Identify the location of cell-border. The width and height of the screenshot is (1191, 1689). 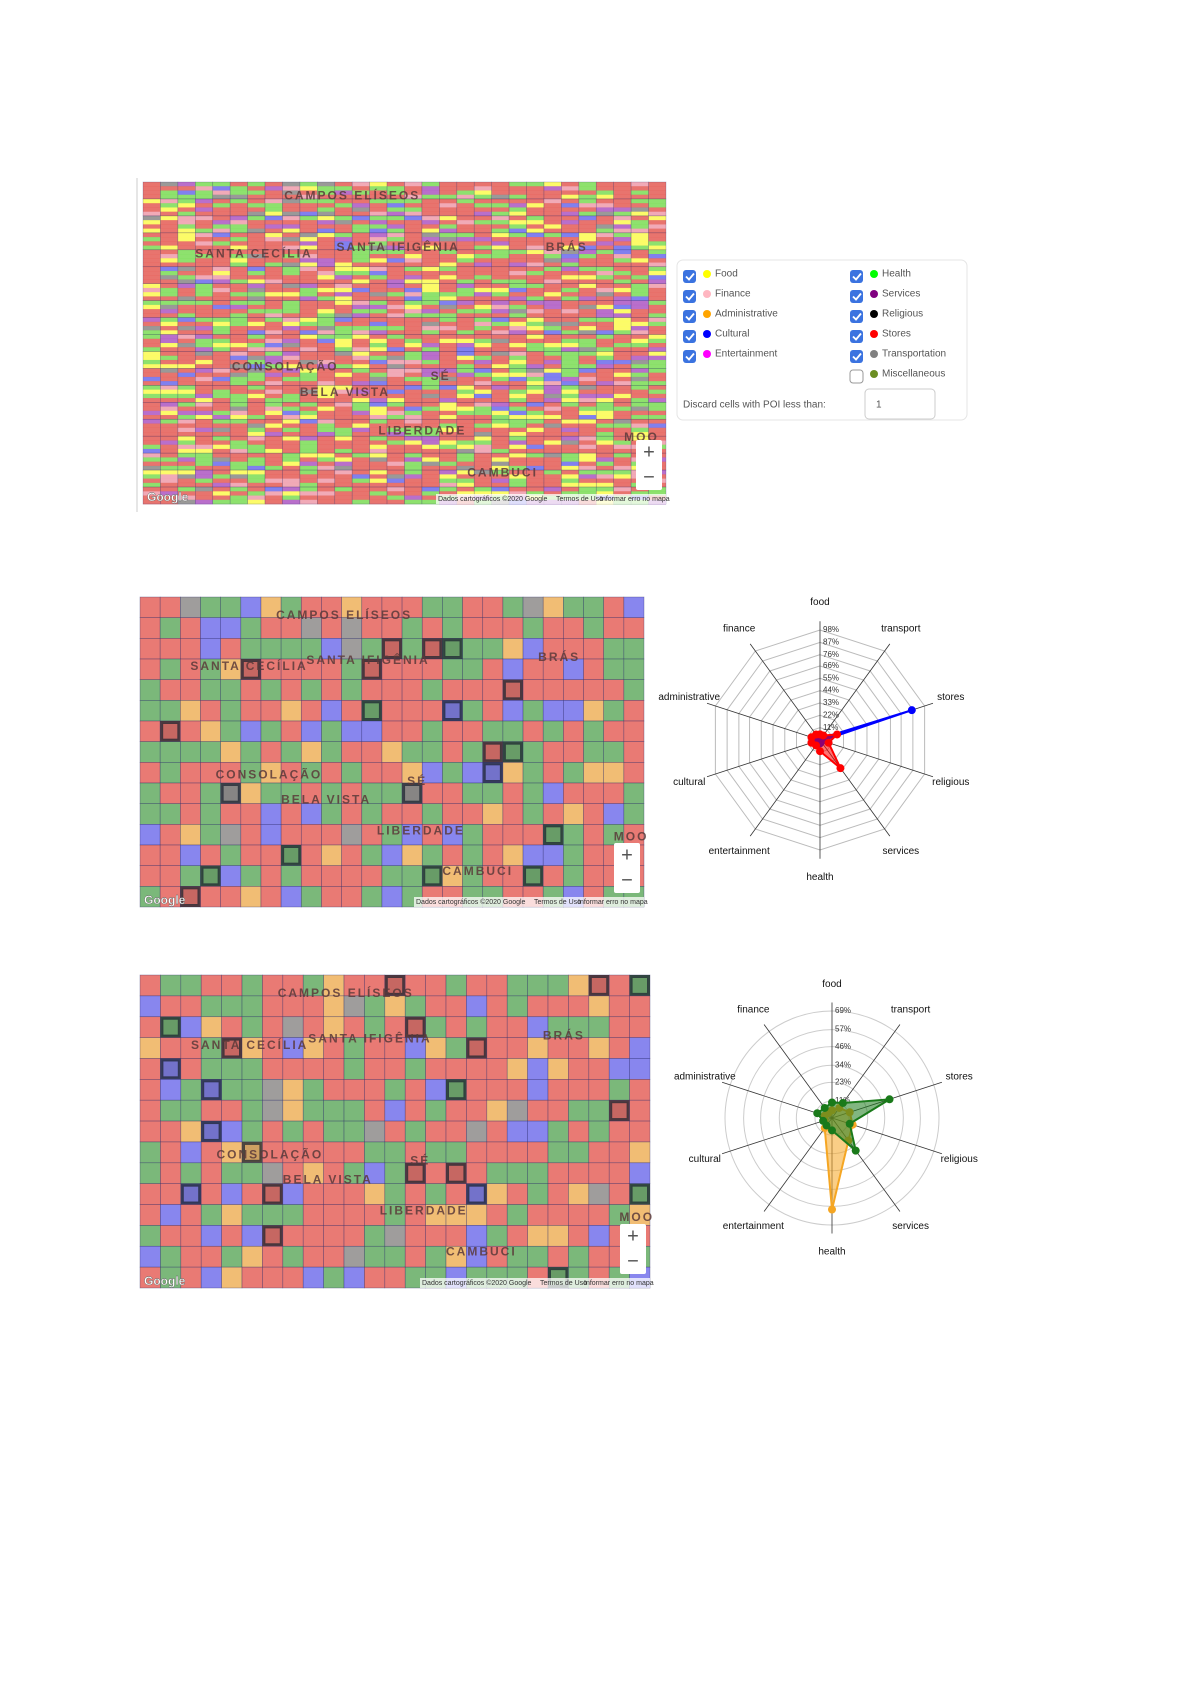
(378, 478).